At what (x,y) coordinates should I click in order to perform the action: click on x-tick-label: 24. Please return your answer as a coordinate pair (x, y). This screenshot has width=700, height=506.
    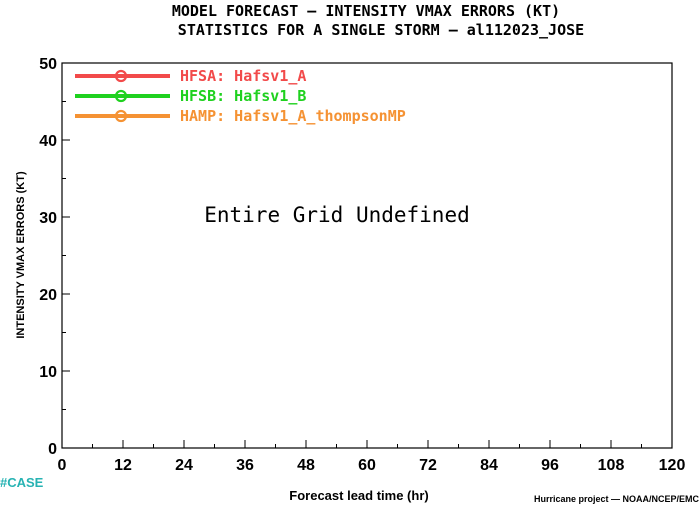
    Looking at the image, I should click on (184, 465).